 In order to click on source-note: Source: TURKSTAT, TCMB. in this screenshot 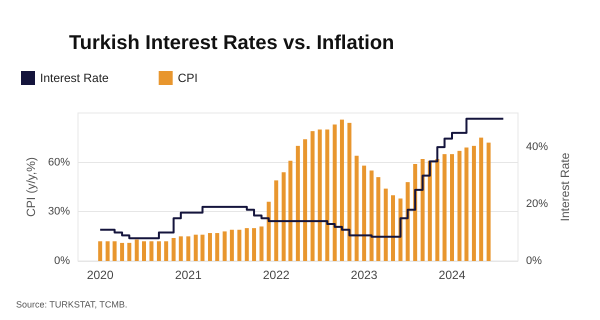, I will do `click(72, 305)`.